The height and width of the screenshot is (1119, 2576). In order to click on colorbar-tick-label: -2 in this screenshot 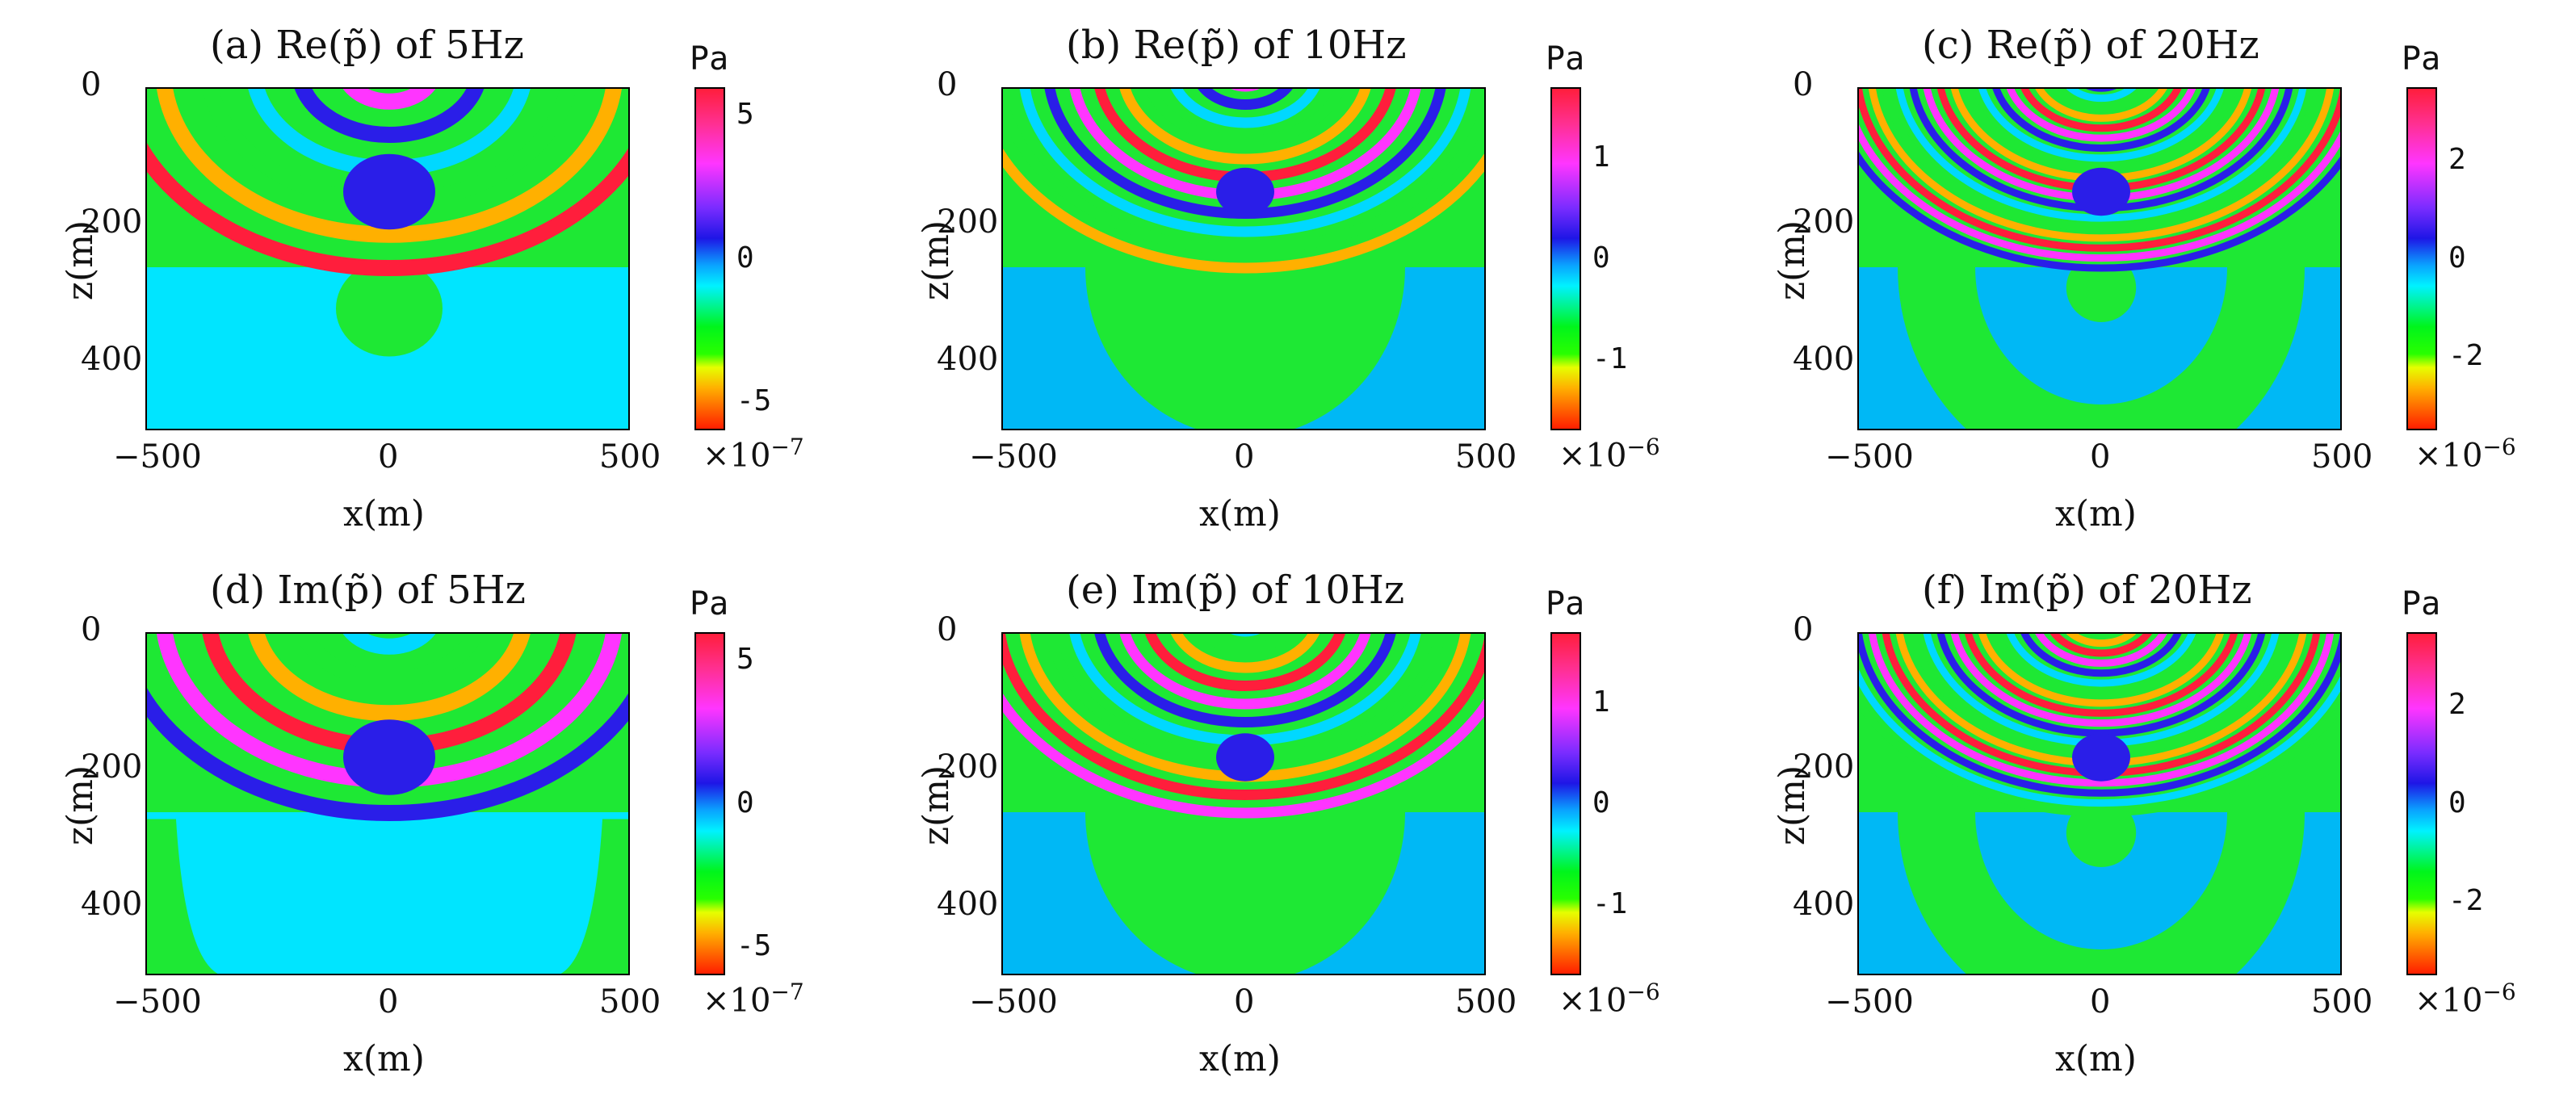, I will do `click(2466, 355)`.